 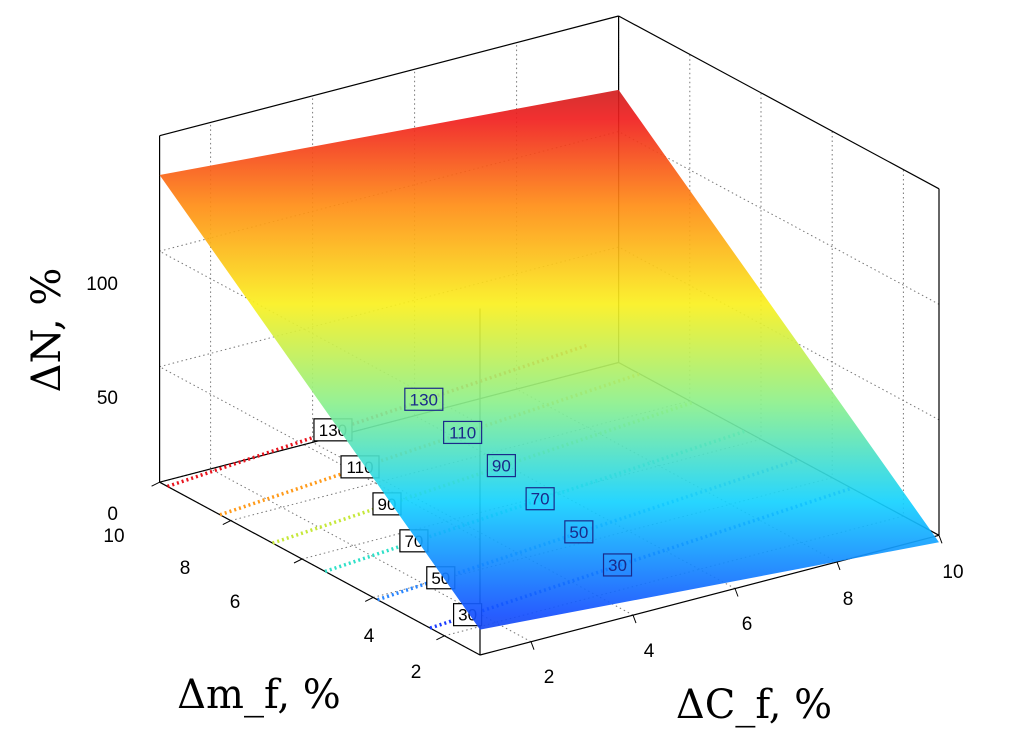 What do you see at coordinates (754, 705) in the screenshot?
I see `x-axis-label: ΔC_f, %` at bounding box center [754, 705].